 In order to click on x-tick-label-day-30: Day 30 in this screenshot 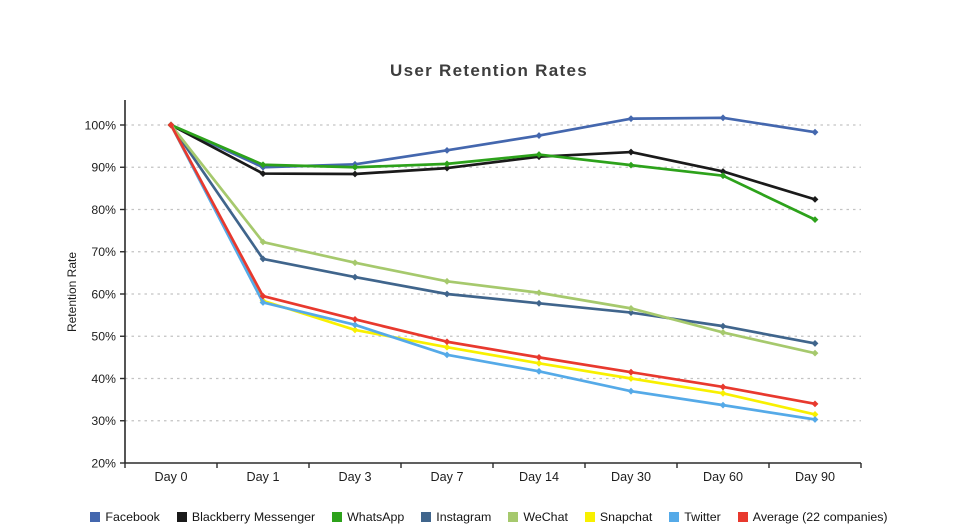, I will do `click(631, 477)`.